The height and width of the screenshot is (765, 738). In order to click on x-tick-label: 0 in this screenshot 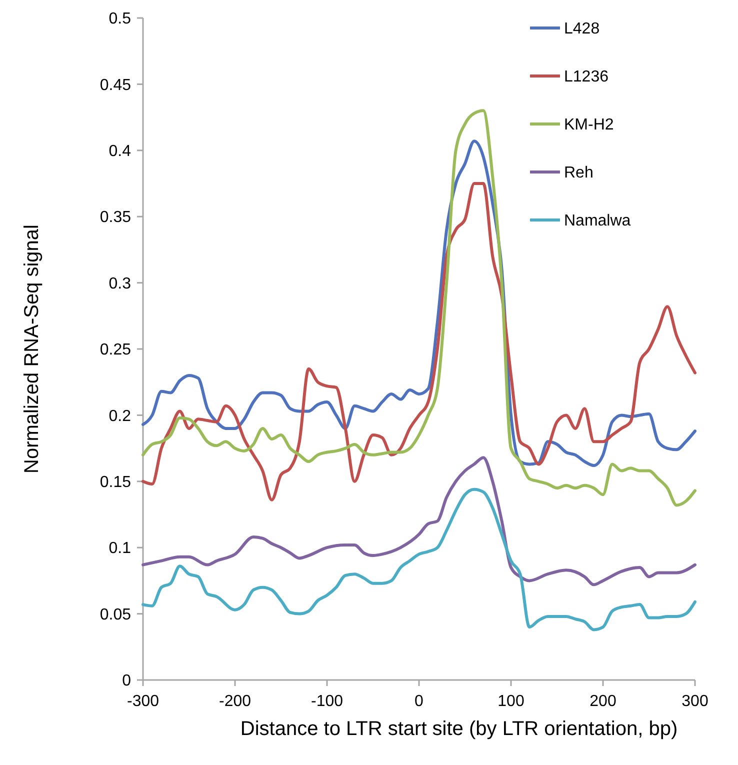, I will do `click(419, 701)`.